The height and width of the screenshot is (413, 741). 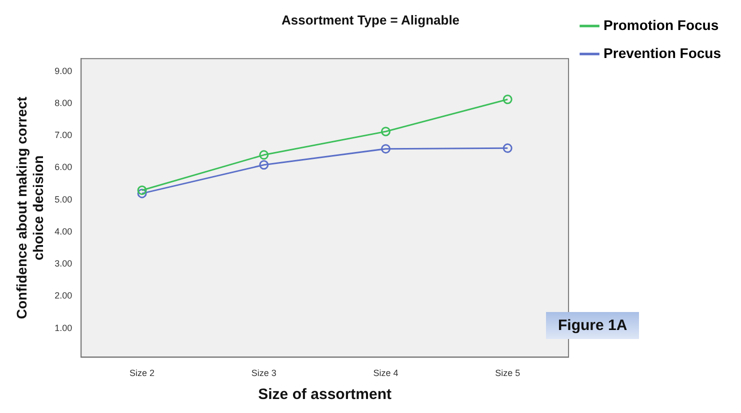 What do you see at coordinates (325, 395) in the screenshot?
I see `x-axis-title: Size of assortment` at bounding box center [325, 395].